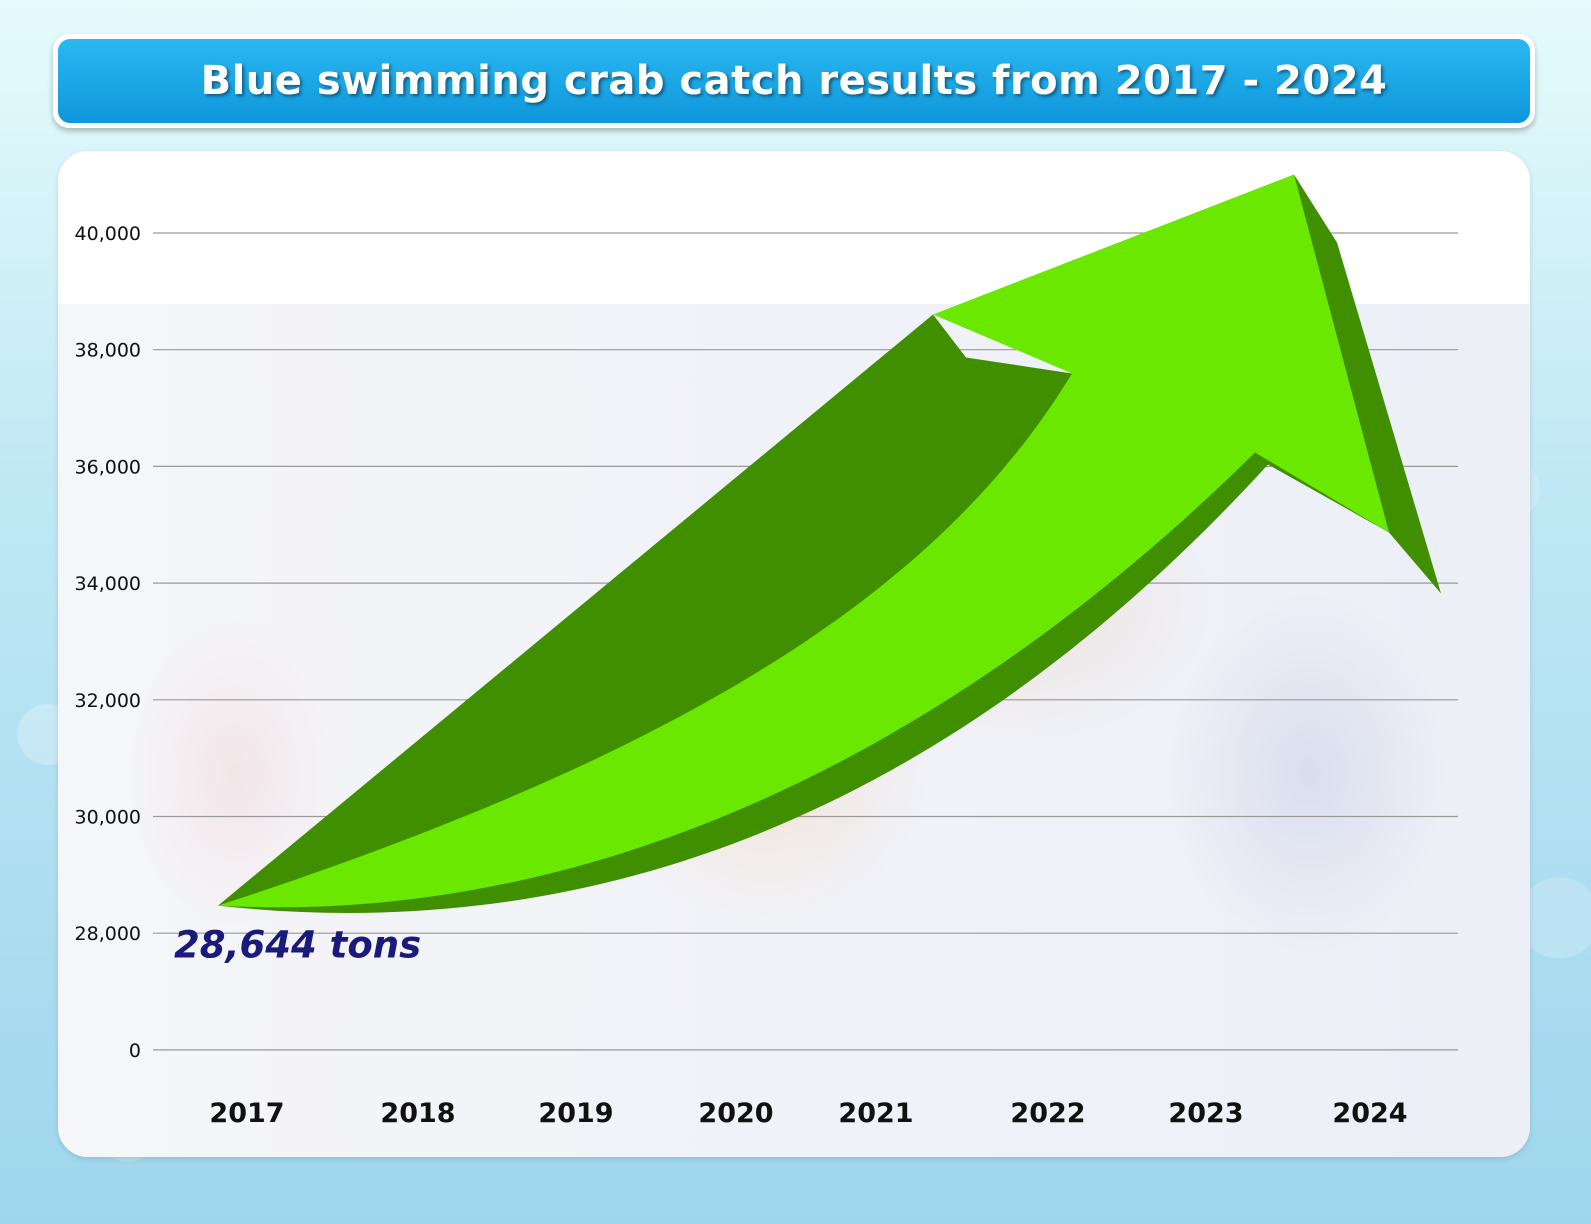 The height and width of the screenshot is (1224, 1591). Describe the element at coordinates (108, 934) in the screenshot. I see `y-tick-label: 28,000` at that location.